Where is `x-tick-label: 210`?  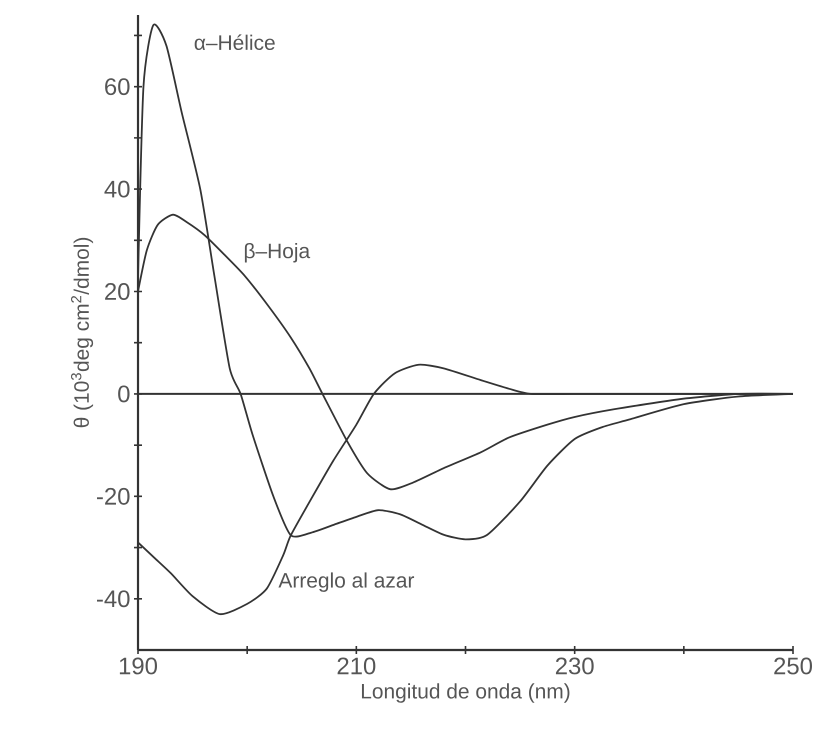 x-tick-label: 210 is located at coordinates (357, 666).